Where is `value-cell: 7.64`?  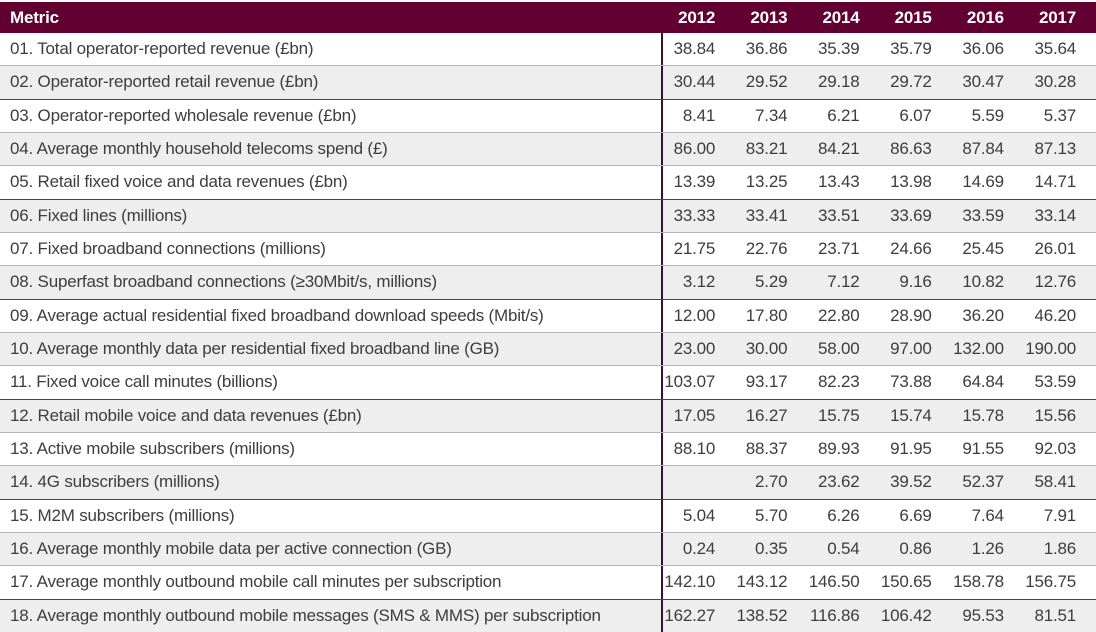
value-cell: 7.64 is located at coordinates (987, 515).